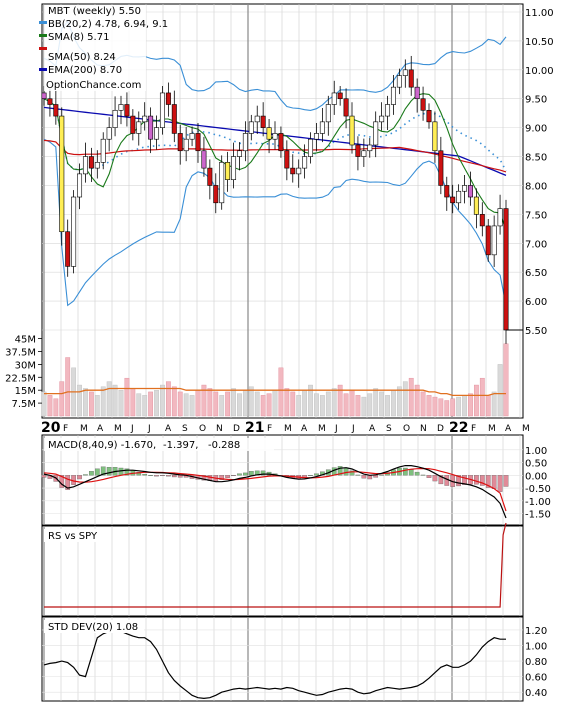  What do you see at coordinates (539, 71) in the screenshot?
I see `price-tick-label: 10.00` at bounding box center [539, 71].